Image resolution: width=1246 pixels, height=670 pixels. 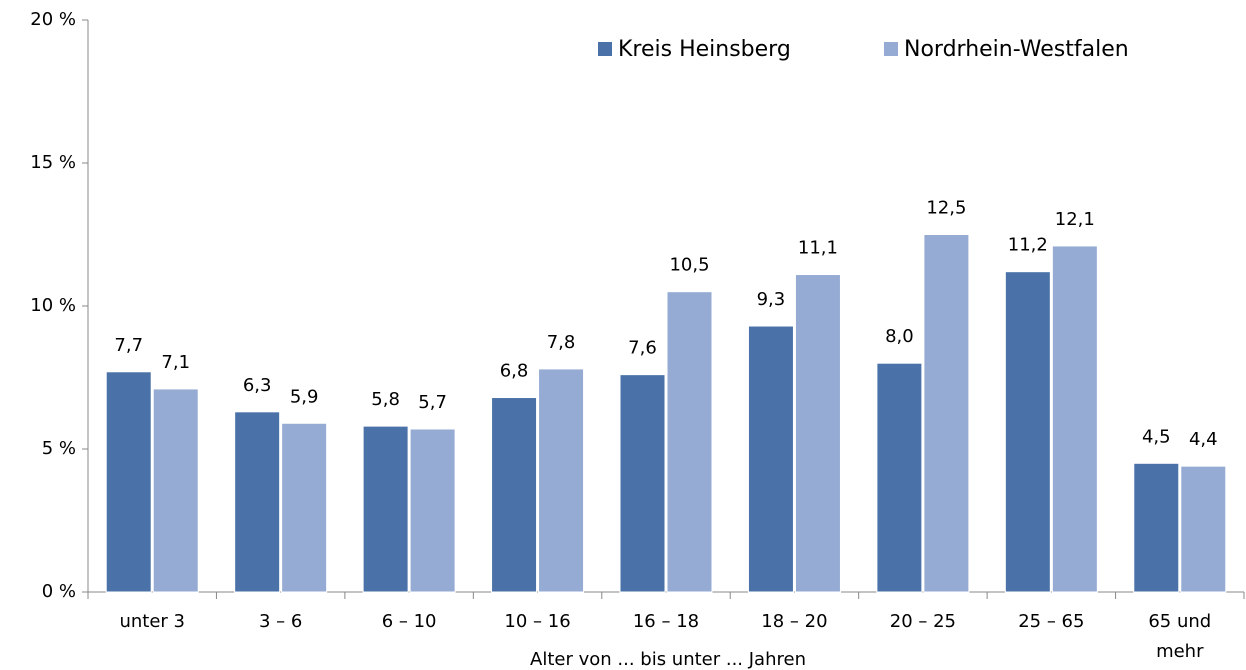 What do you see at coordinates (537, 621) in the screenshot?
I see `x-tick-label: 10 – 16` at bounding box center [537, 621].